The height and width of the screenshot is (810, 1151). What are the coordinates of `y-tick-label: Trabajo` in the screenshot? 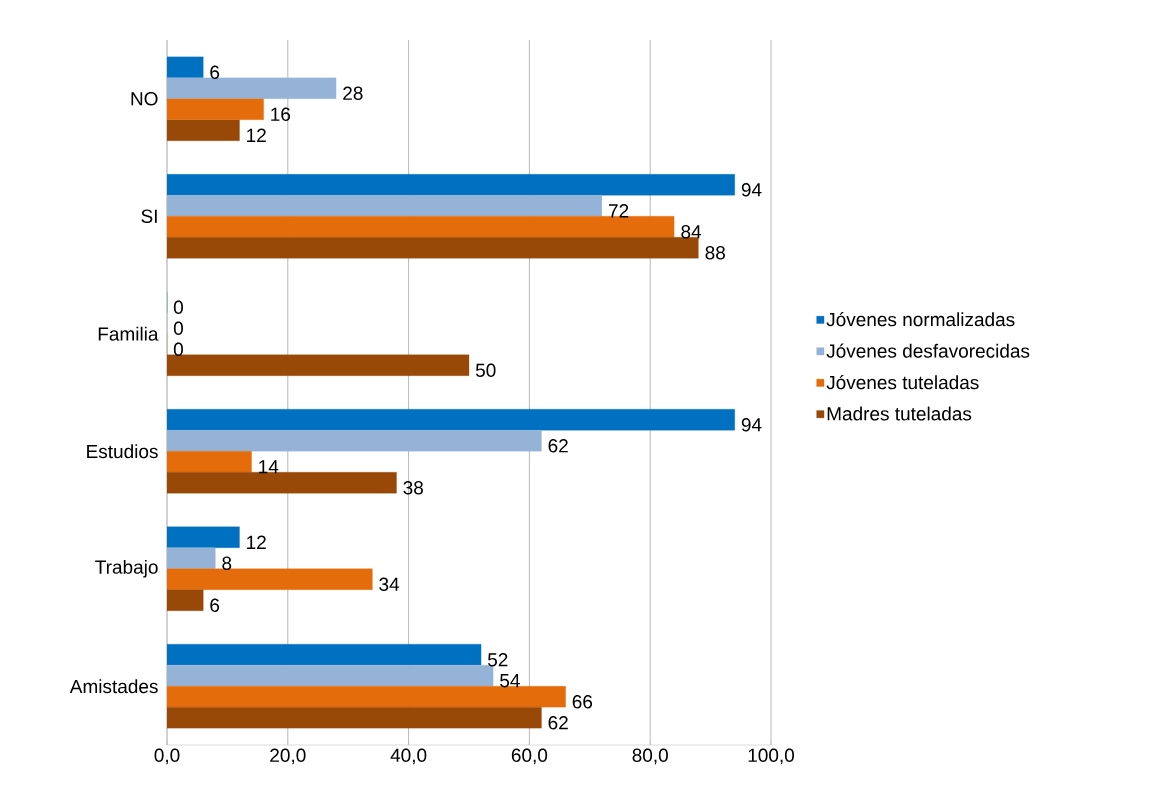 It's located at (126, 568).